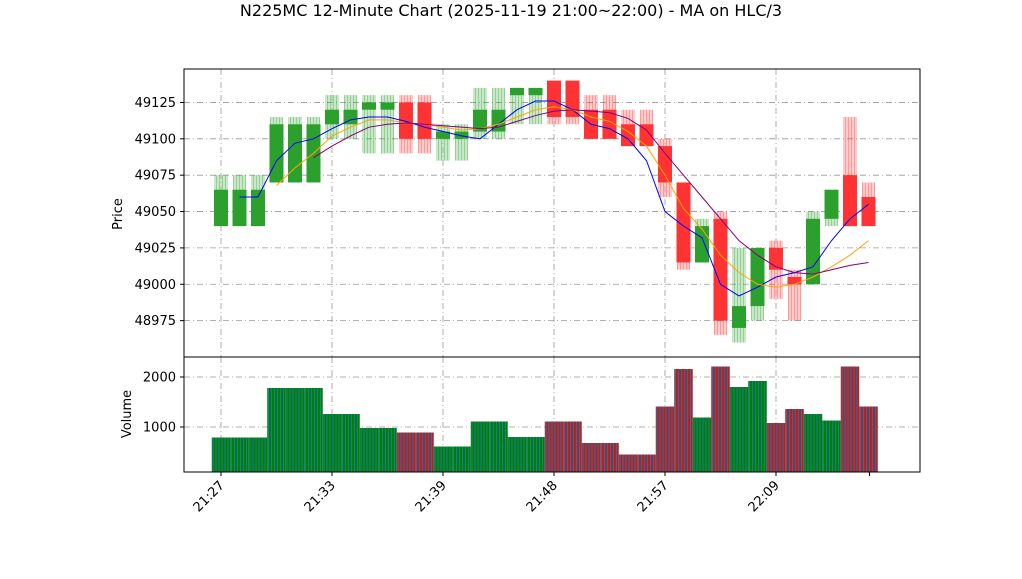 This screenshot has width=1022, height=579. Describe the element at coordinates (159, 428) in the screenshot. I see `volume-tick-label: 1000` at that location.